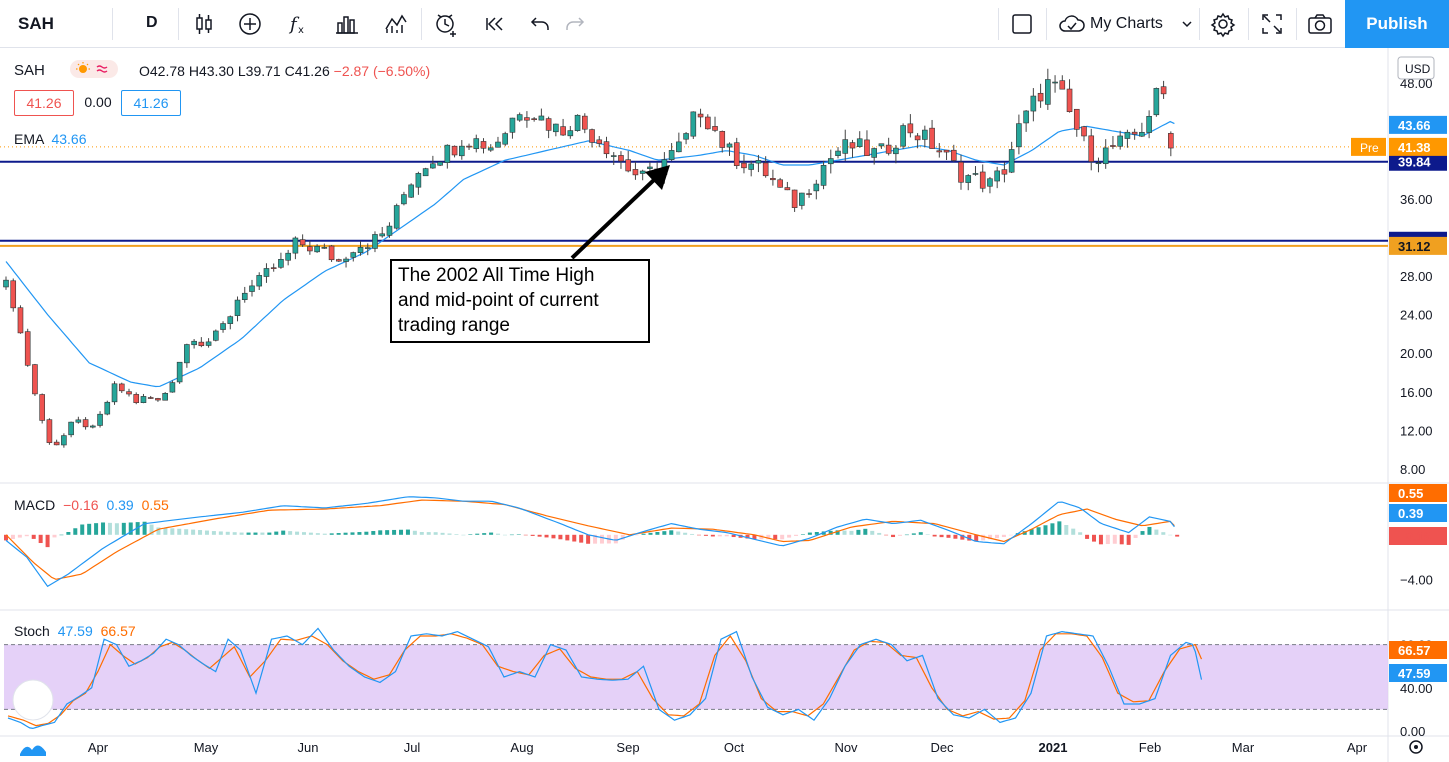  I want to click on replay-icon, so click(495, 24).